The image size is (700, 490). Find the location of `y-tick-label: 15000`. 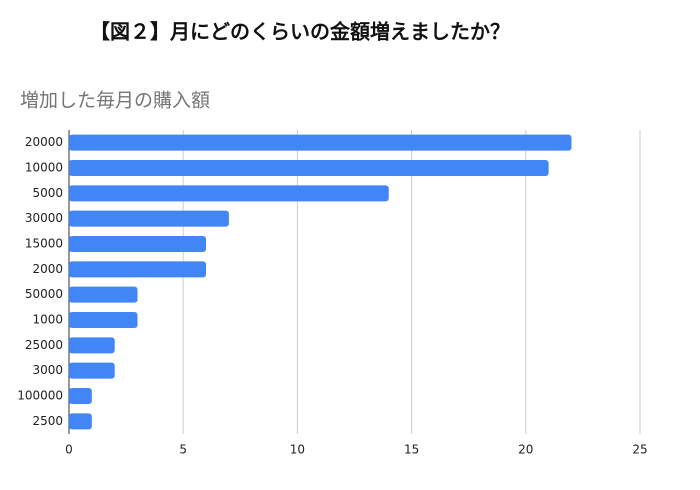

y-tick-label: 15000 is located at coordinates (44, 244).